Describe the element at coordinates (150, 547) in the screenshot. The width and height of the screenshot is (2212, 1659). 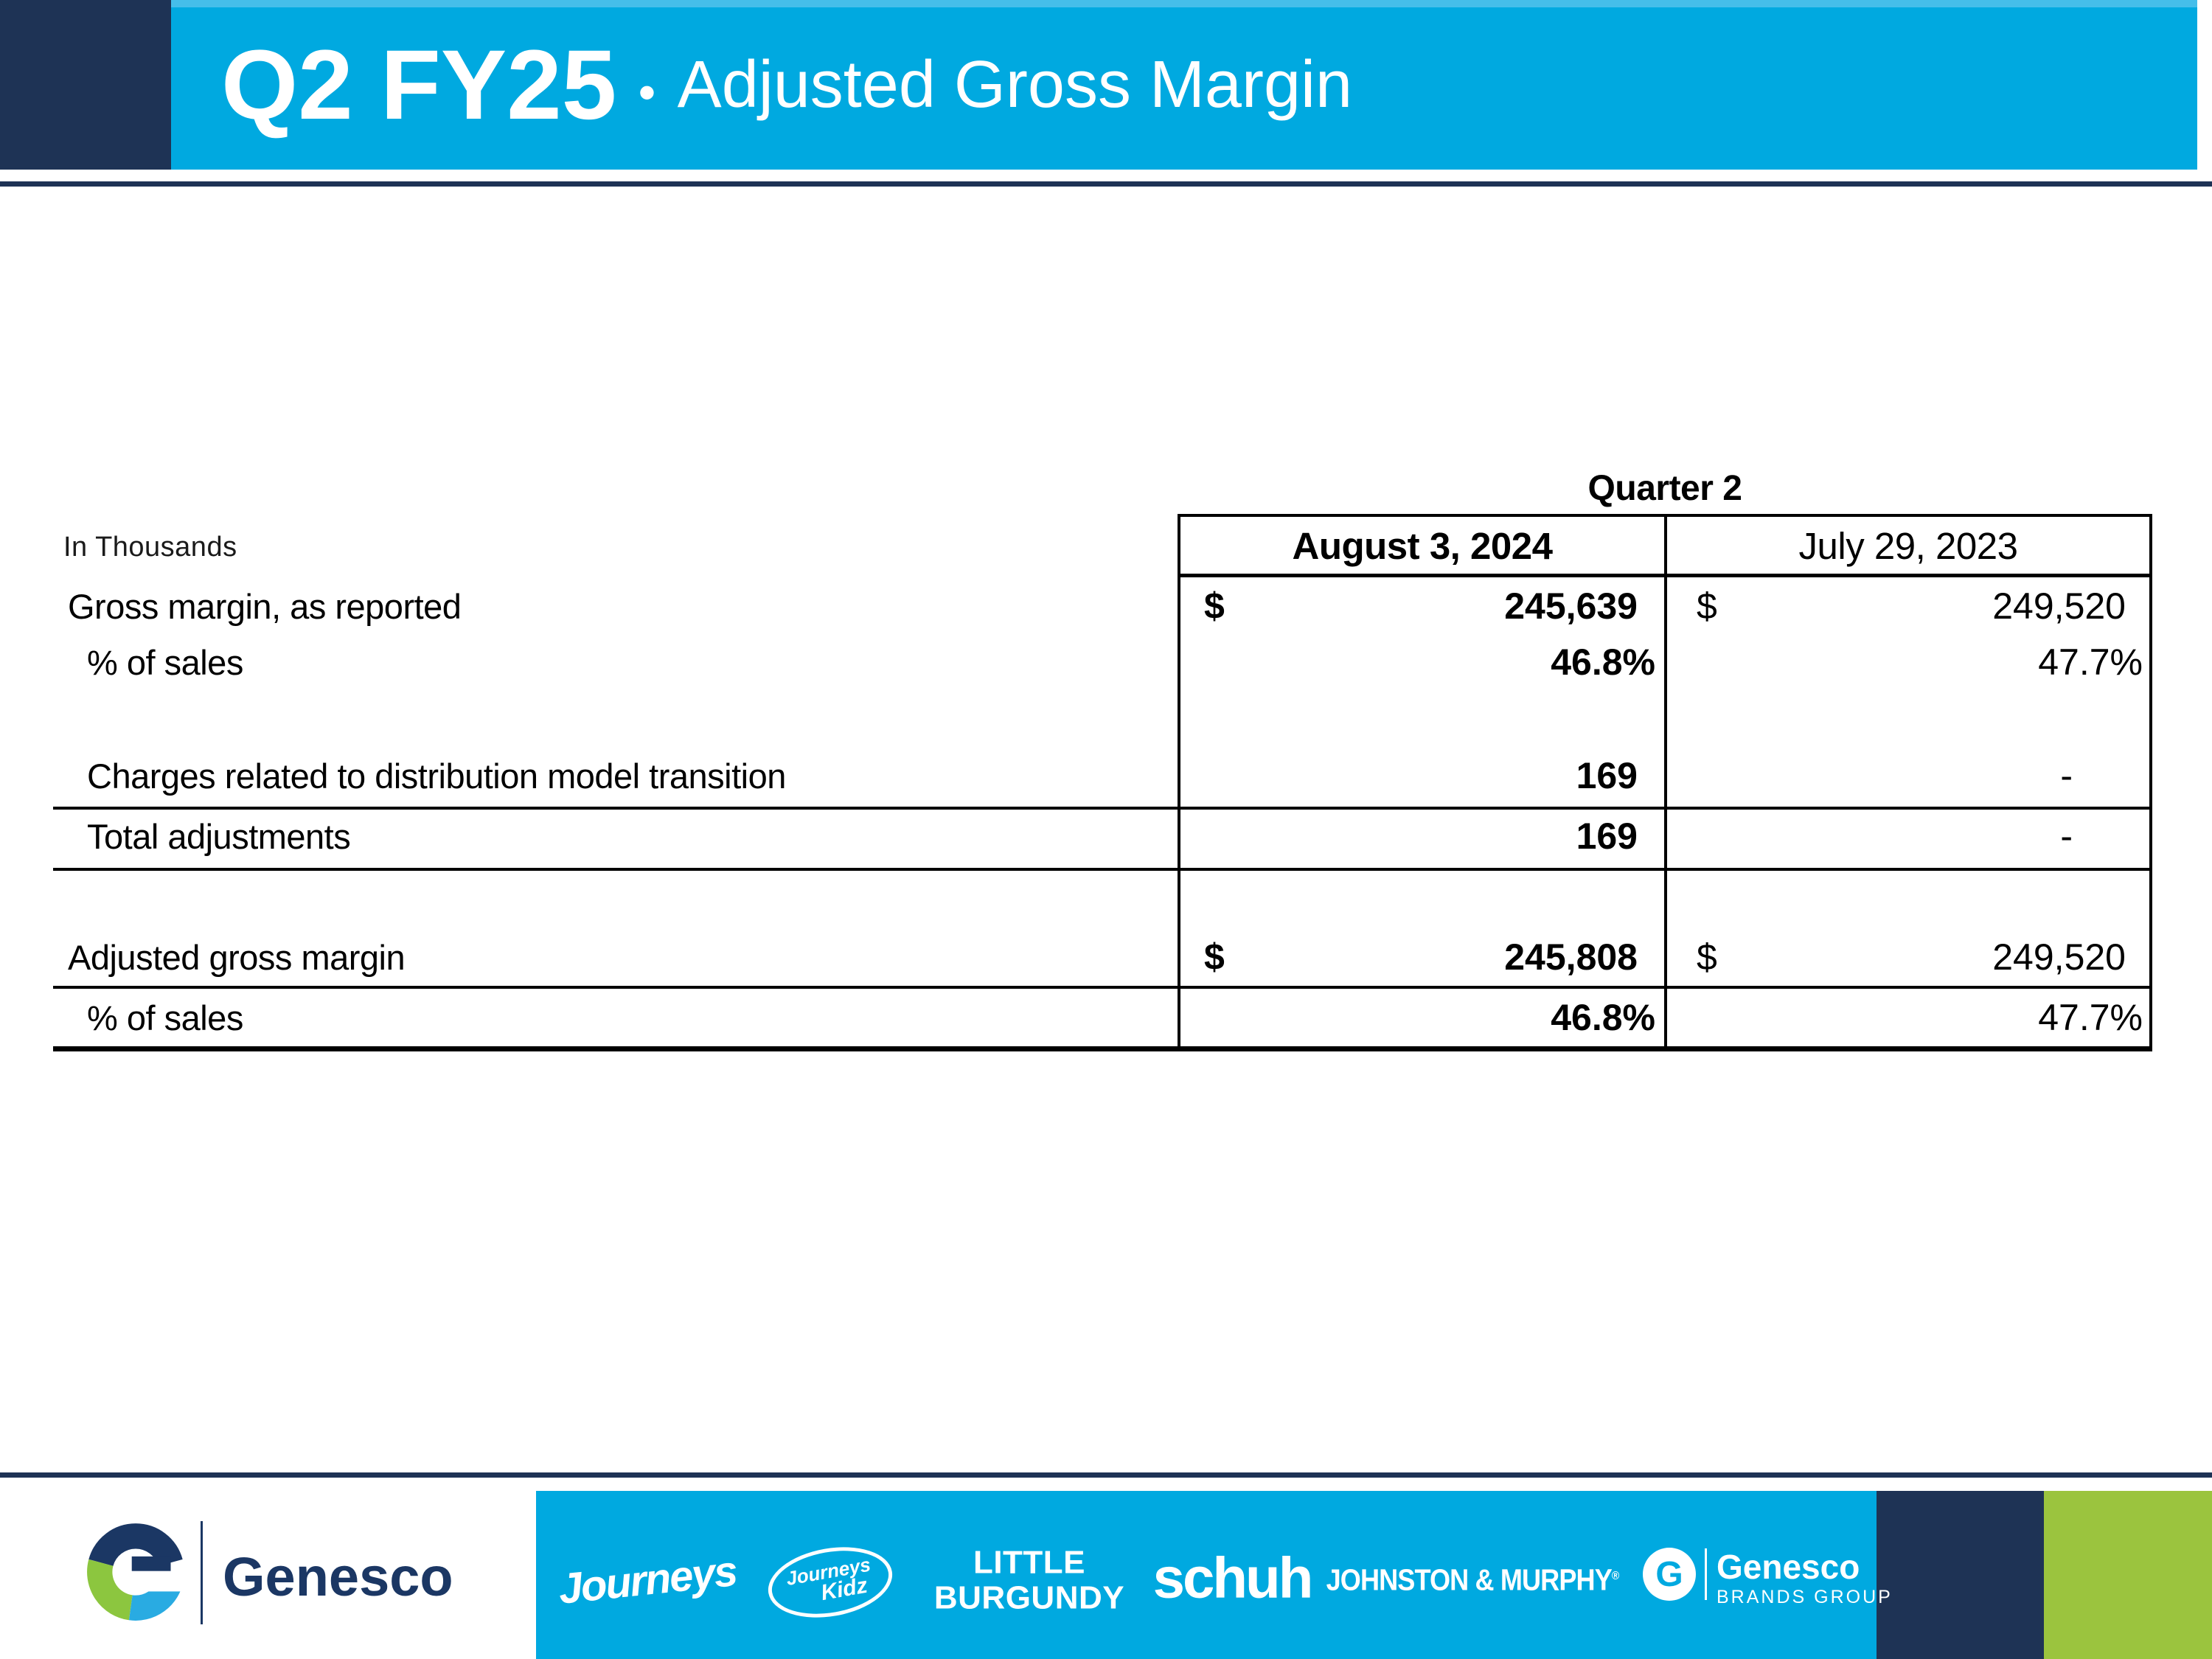
I see `table-units-label: In Thousands` at that location.